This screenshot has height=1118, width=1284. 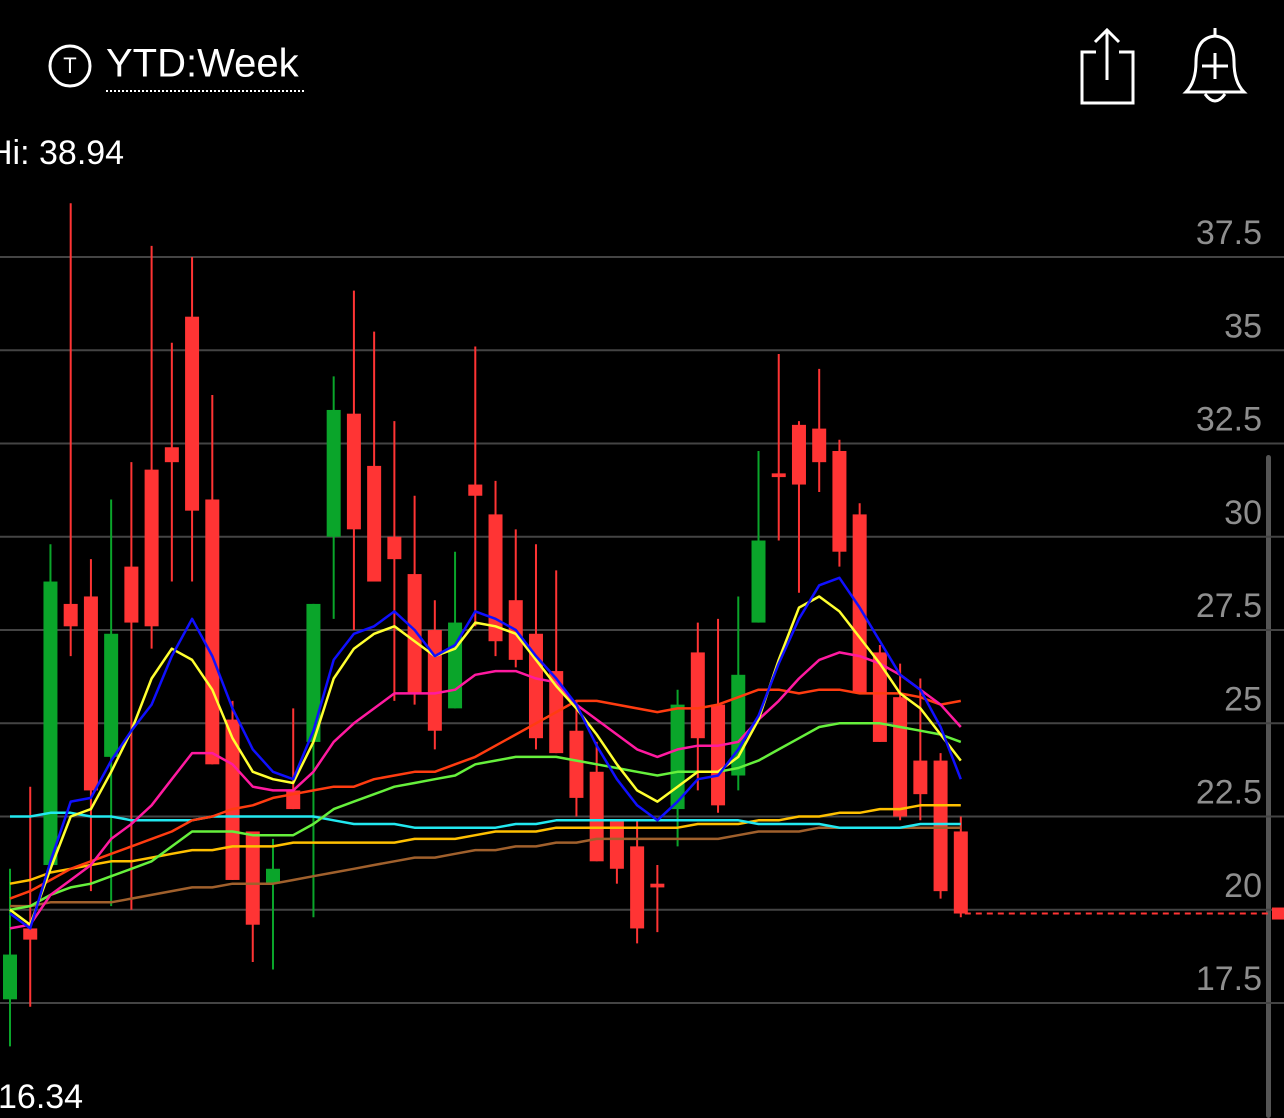 What do you see at coordinates (203, 64) in the screenshot?
I see `timeframe-title: YTD:Week` at bounding box center [203, 64].